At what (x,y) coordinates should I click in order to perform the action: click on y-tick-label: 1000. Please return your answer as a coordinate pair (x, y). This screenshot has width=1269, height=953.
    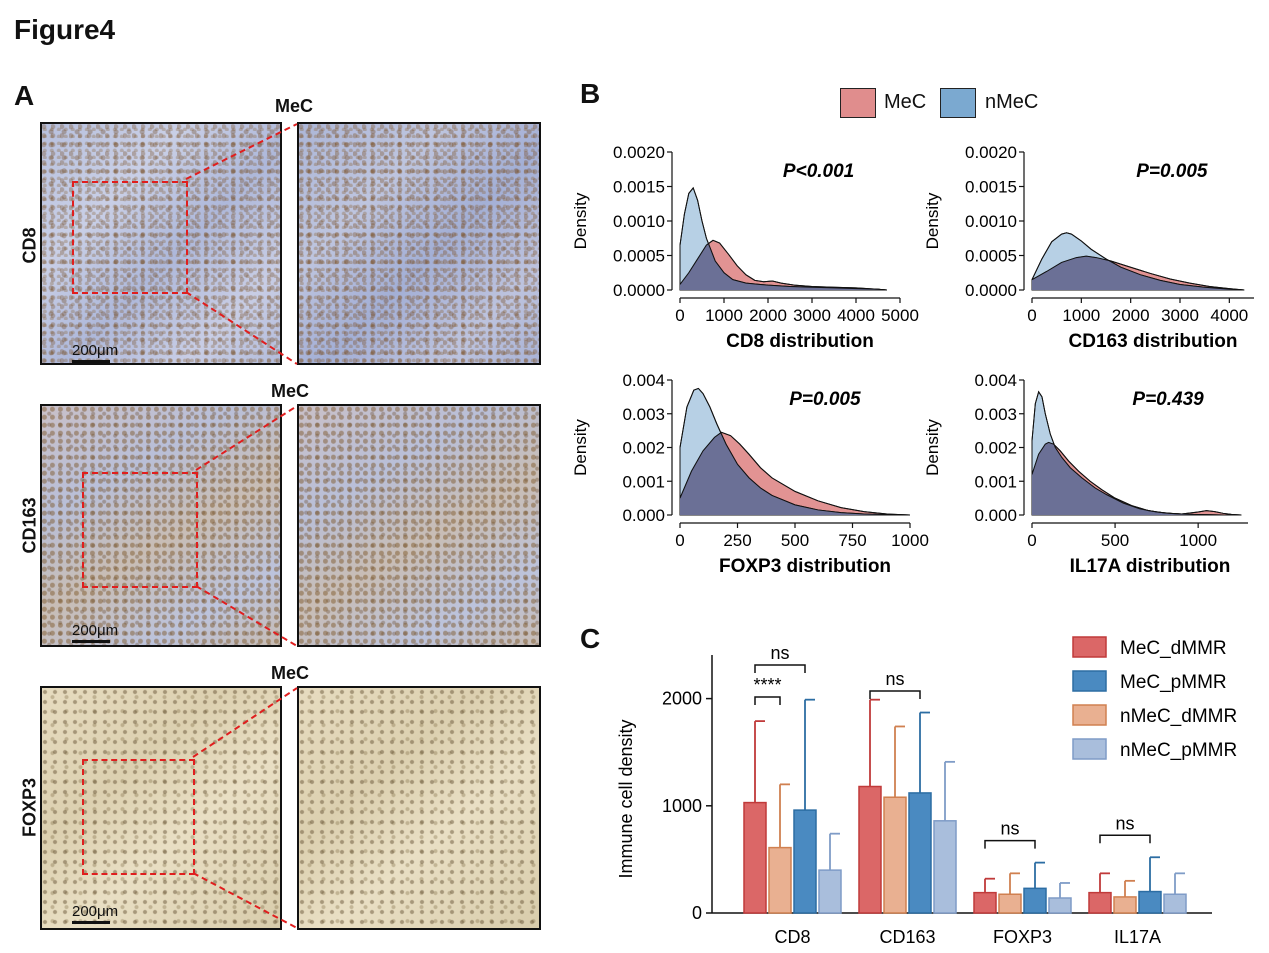
    Looking at the image, I should click on (682, 806).